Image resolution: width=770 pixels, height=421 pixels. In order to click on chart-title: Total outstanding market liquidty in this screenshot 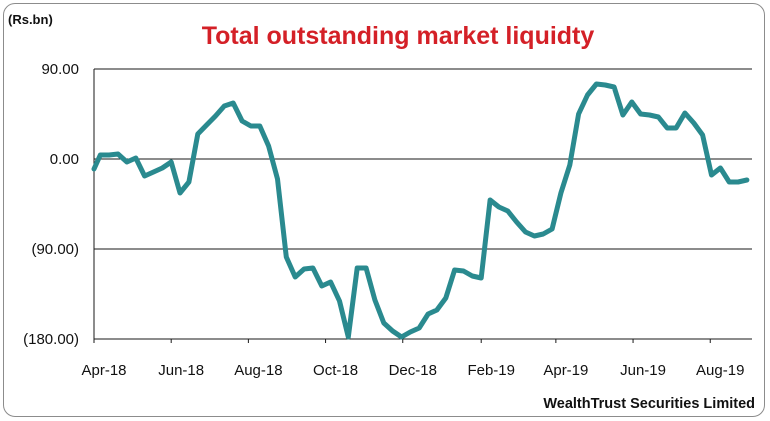, I will do `click(398, 36)`.